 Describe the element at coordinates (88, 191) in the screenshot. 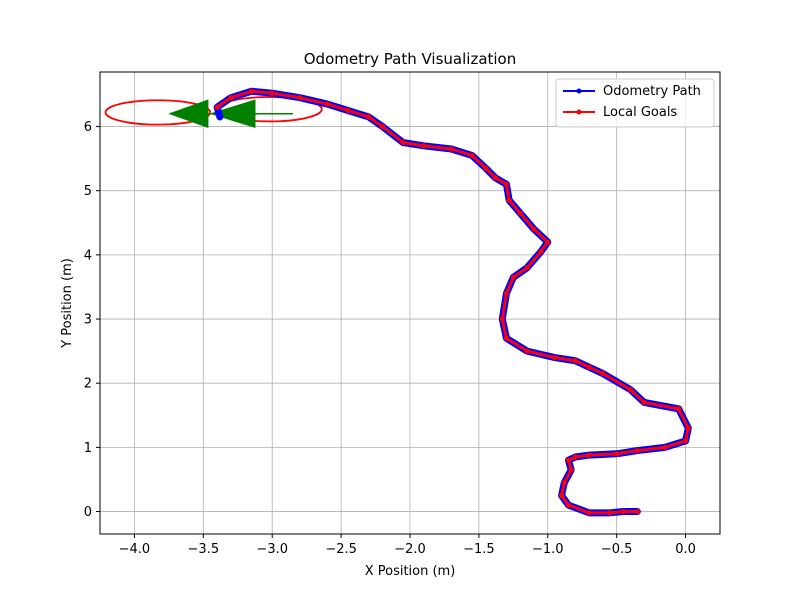

I see `y-tick-label: 5` at that location.